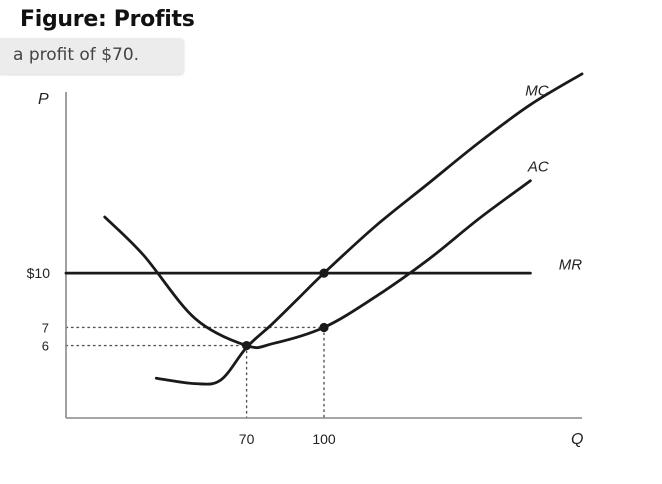 The width and height of the screenshot is (662, 484). What do you see at coordinates (45, 346) in the screenshot?
I see `y-tick-label: 6` at bounding box center [45, 346].